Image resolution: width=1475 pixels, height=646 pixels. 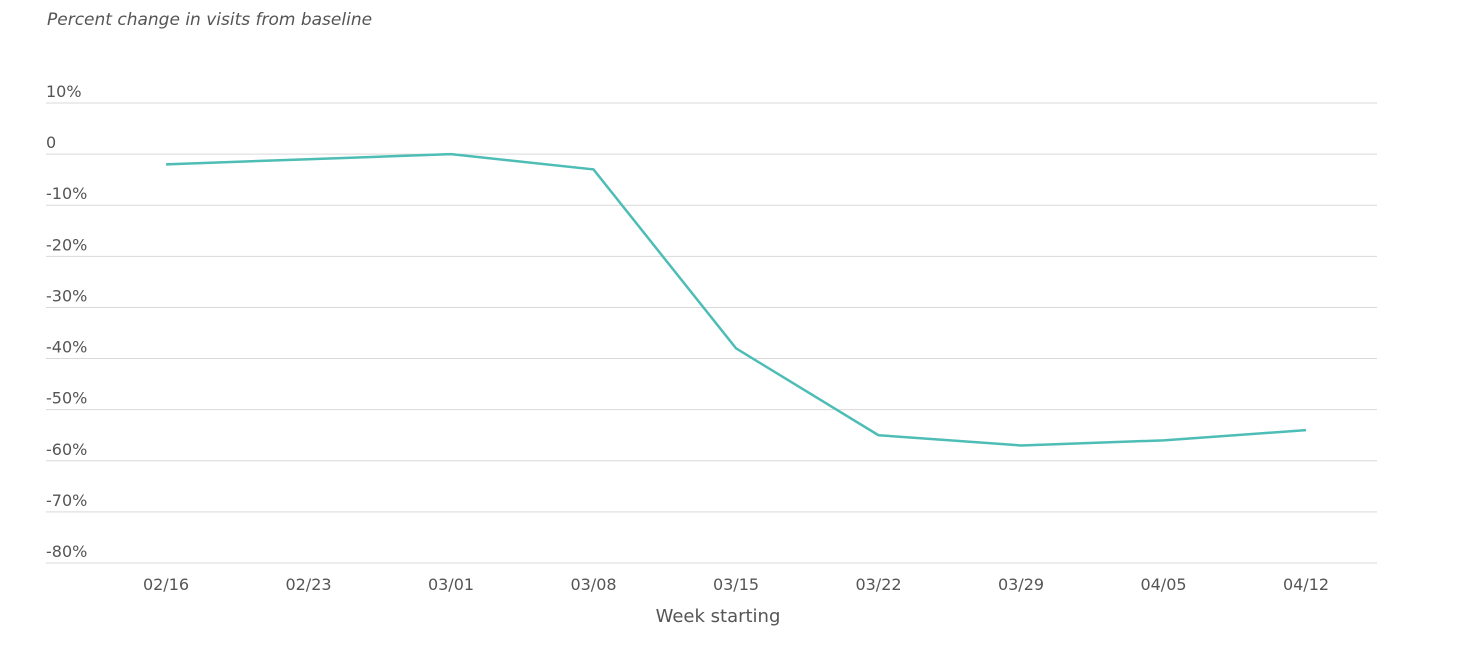 What do you see at coordinates (878, 584) in the screenshot?
I see `x-tick-label: 03/22` at bounding box center [878, 584].